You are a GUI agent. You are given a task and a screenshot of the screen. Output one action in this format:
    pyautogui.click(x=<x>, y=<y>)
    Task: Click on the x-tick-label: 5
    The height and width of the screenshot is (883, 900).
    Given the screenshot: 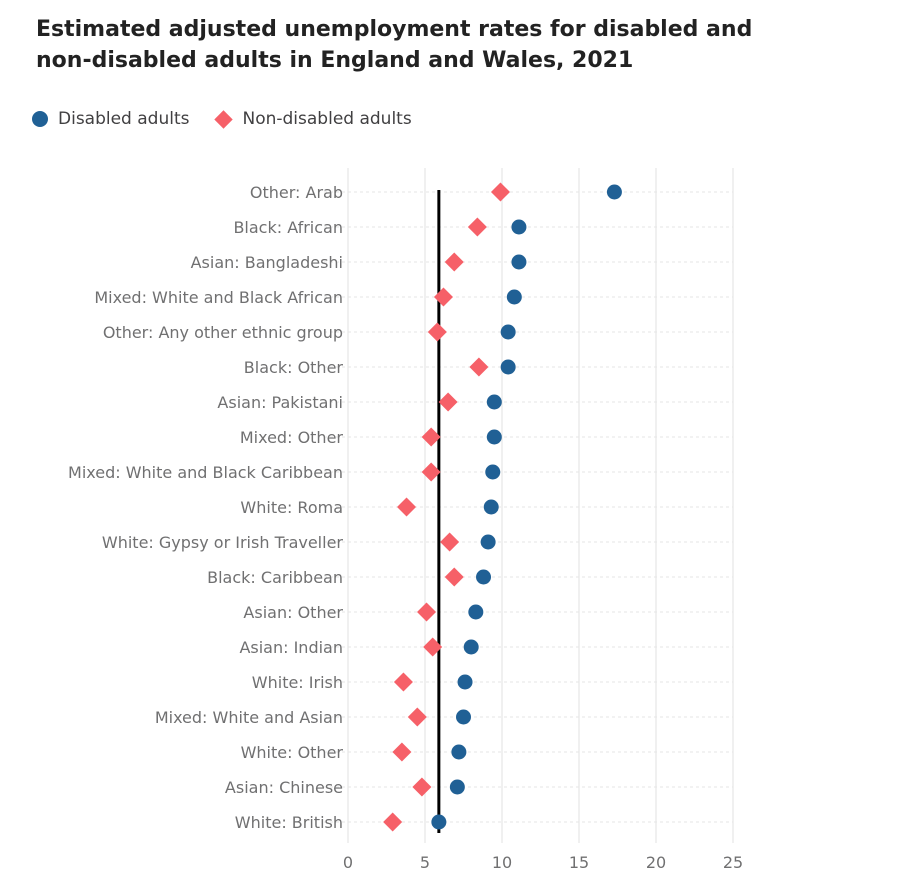 What is the action you would take?
    pyautogui.click(x=425, y=862)
    